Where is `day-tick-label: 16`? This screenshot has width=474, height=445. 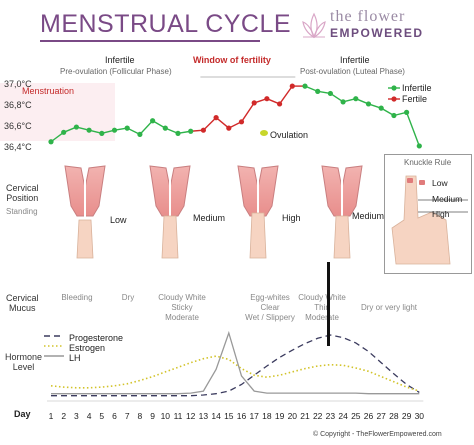 day-tick-label: 16 is located at coordinates (241, 416).